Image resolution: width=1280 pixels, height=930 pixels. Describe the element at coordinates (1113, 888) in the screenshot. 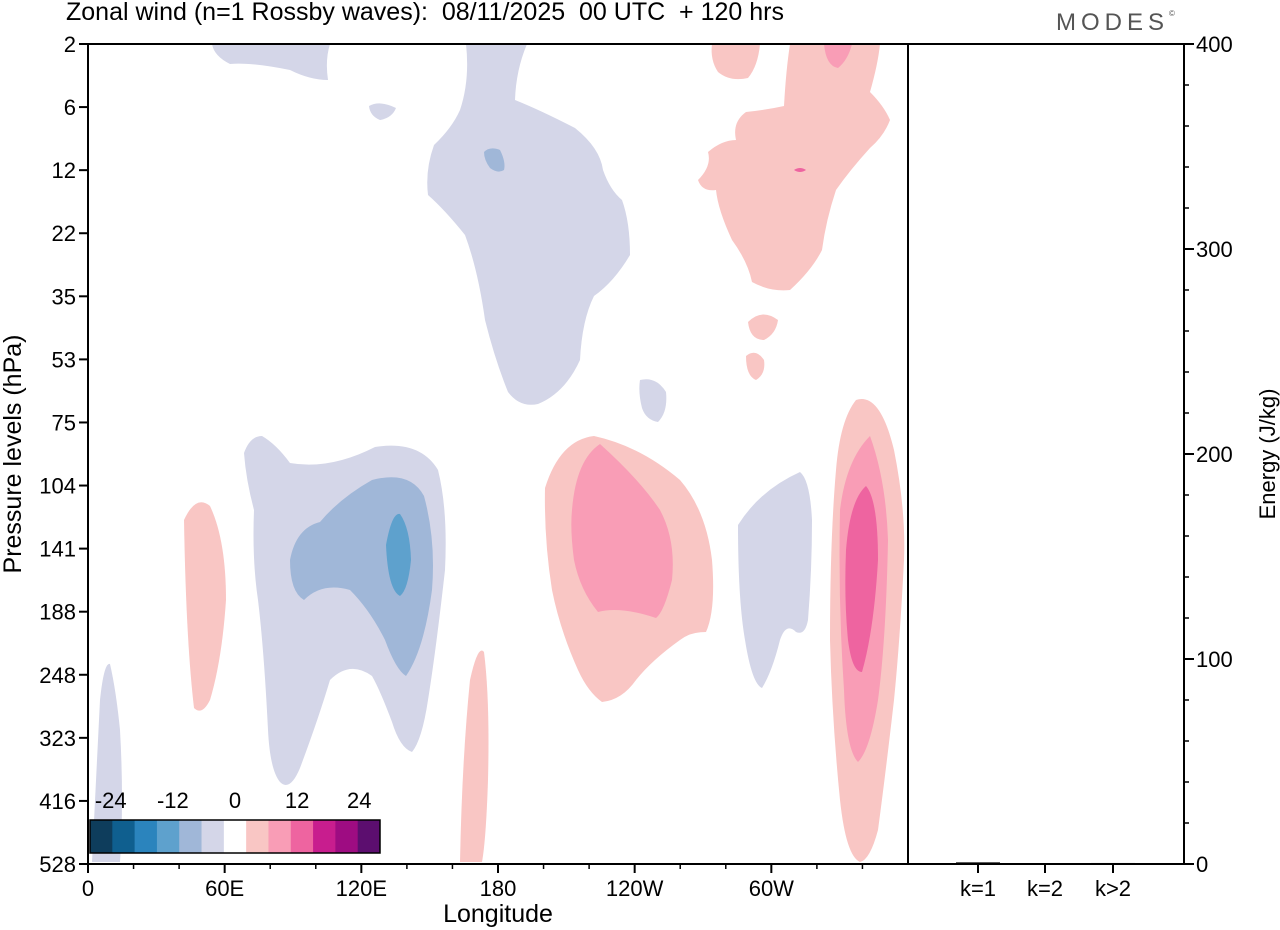

I see `energy-cat-label: k>2` at that location.